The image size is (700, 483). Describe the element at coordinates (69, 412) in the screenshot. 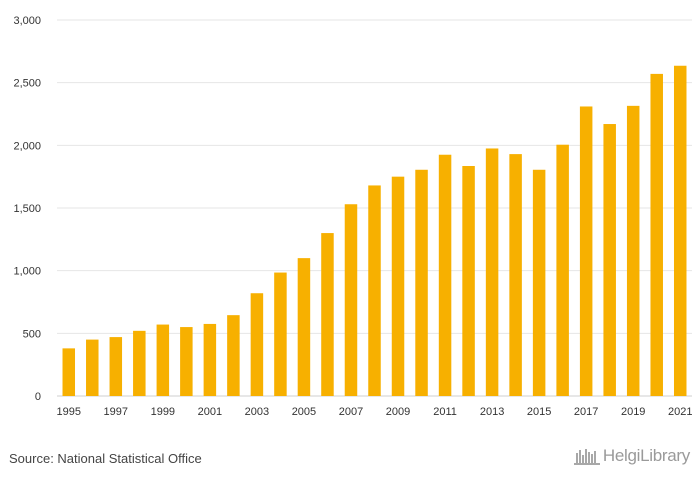

I see `x-tick-label: 1995` at that location.